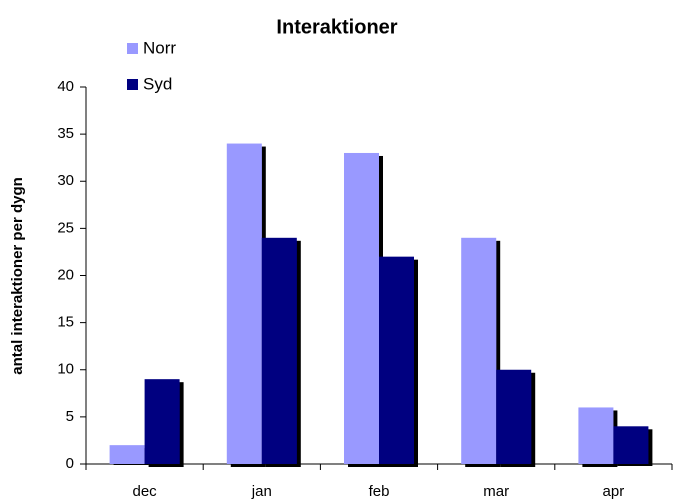 This screenshot has width=673, height=504. I want to click on x-tick-label: apr, so click(614, 491).